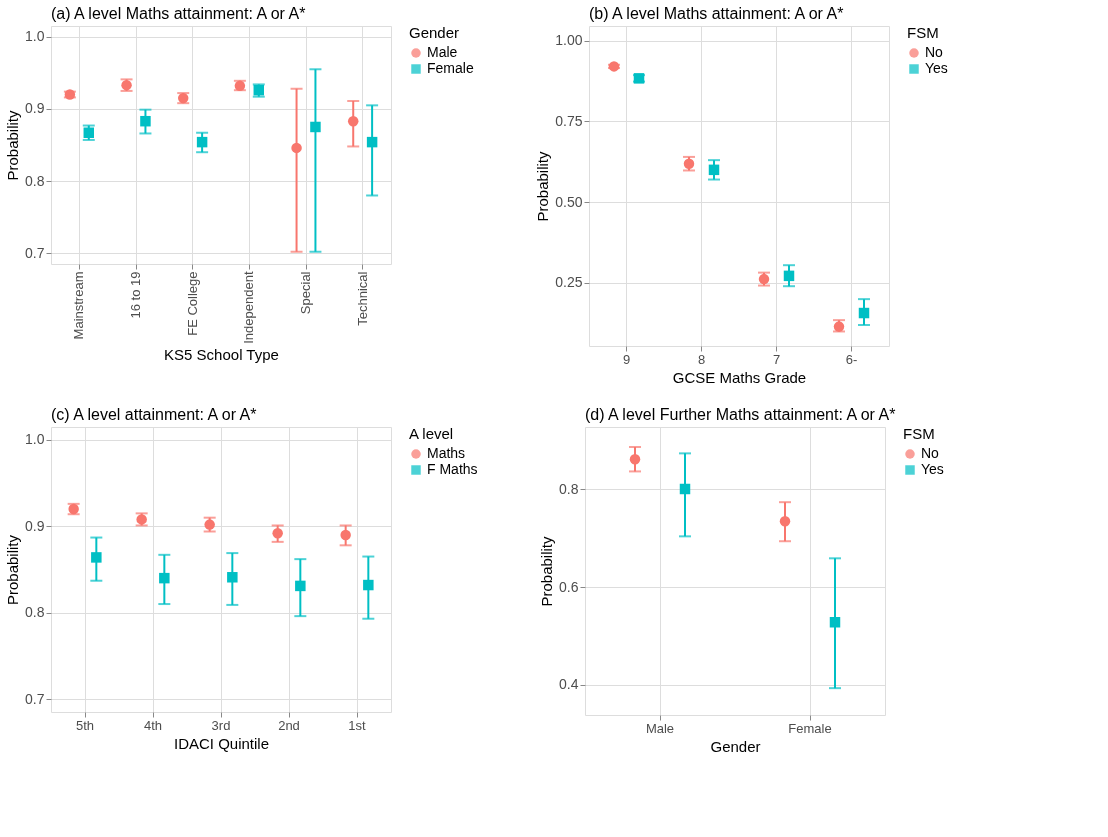 This screenshot has height=837, width=1108. What do you see at coordinates (735, 746) in the screenshot?
I see `x-axis-title: Gender` at bounding box center [735, 746].